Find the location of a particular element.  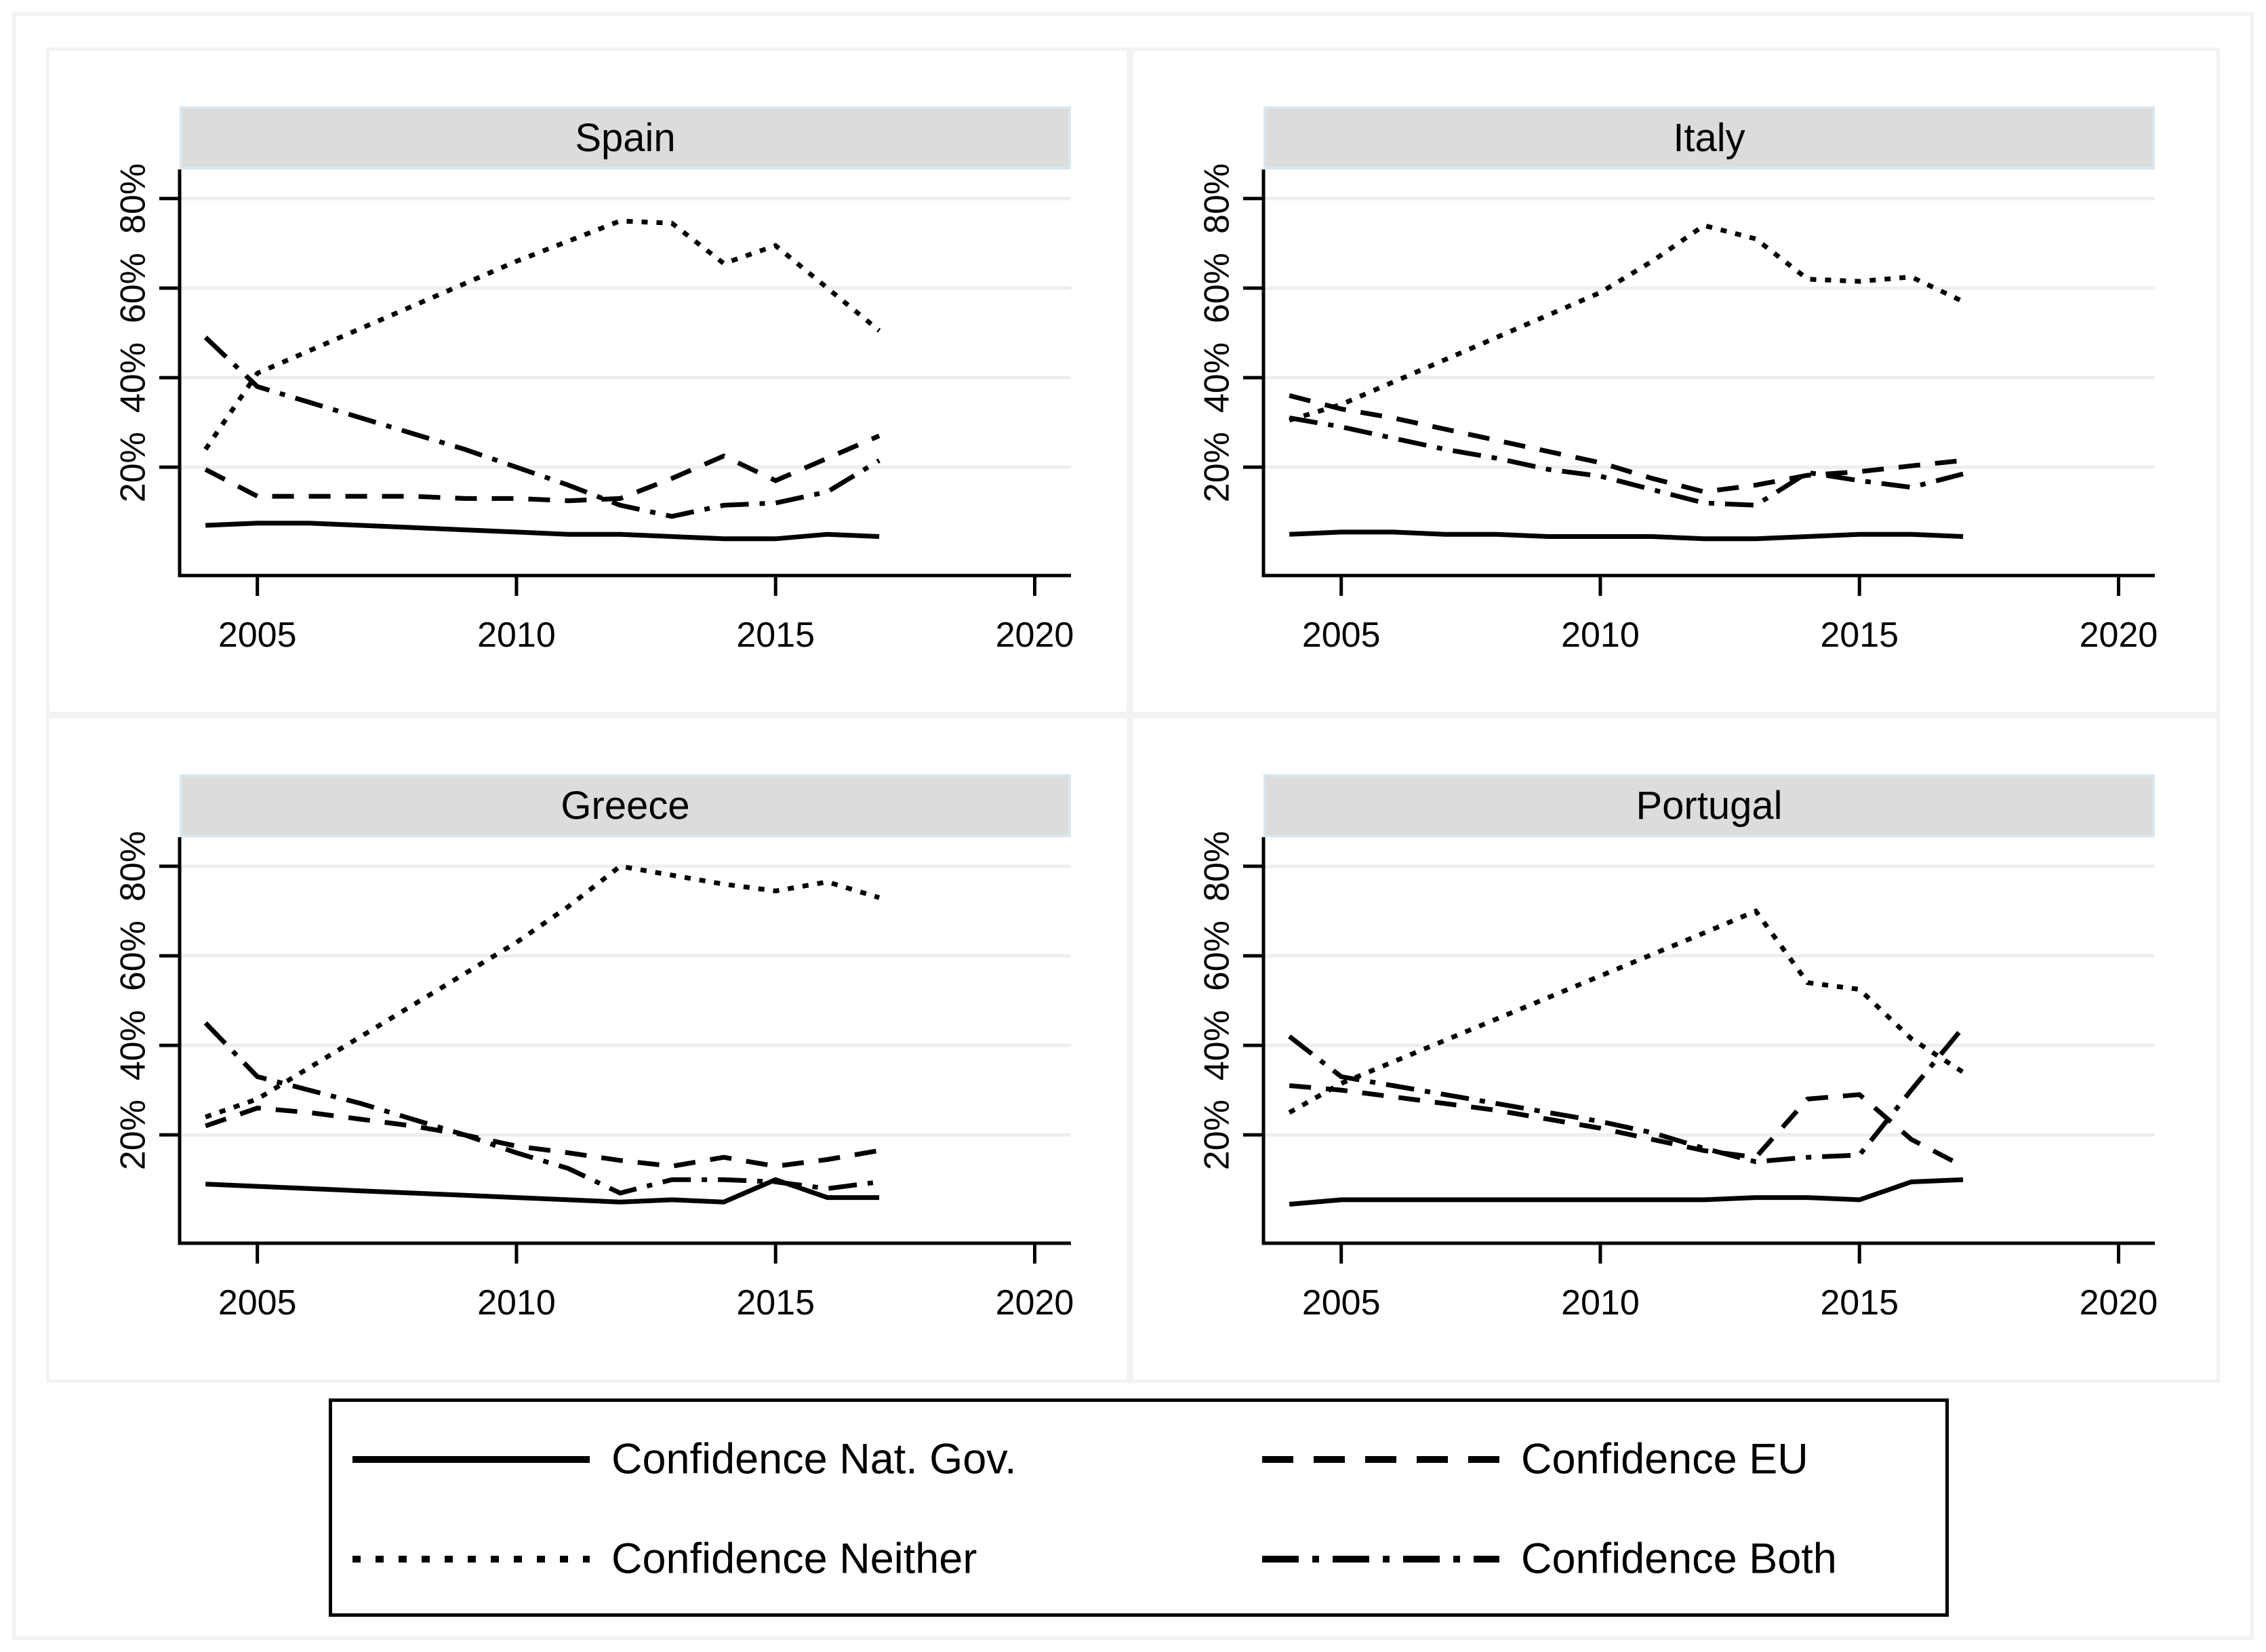

panel-plot-portugal: 20% 40% 60% 80% 2005 2010 2015 2020 is located at coordinates (1678, 1077).